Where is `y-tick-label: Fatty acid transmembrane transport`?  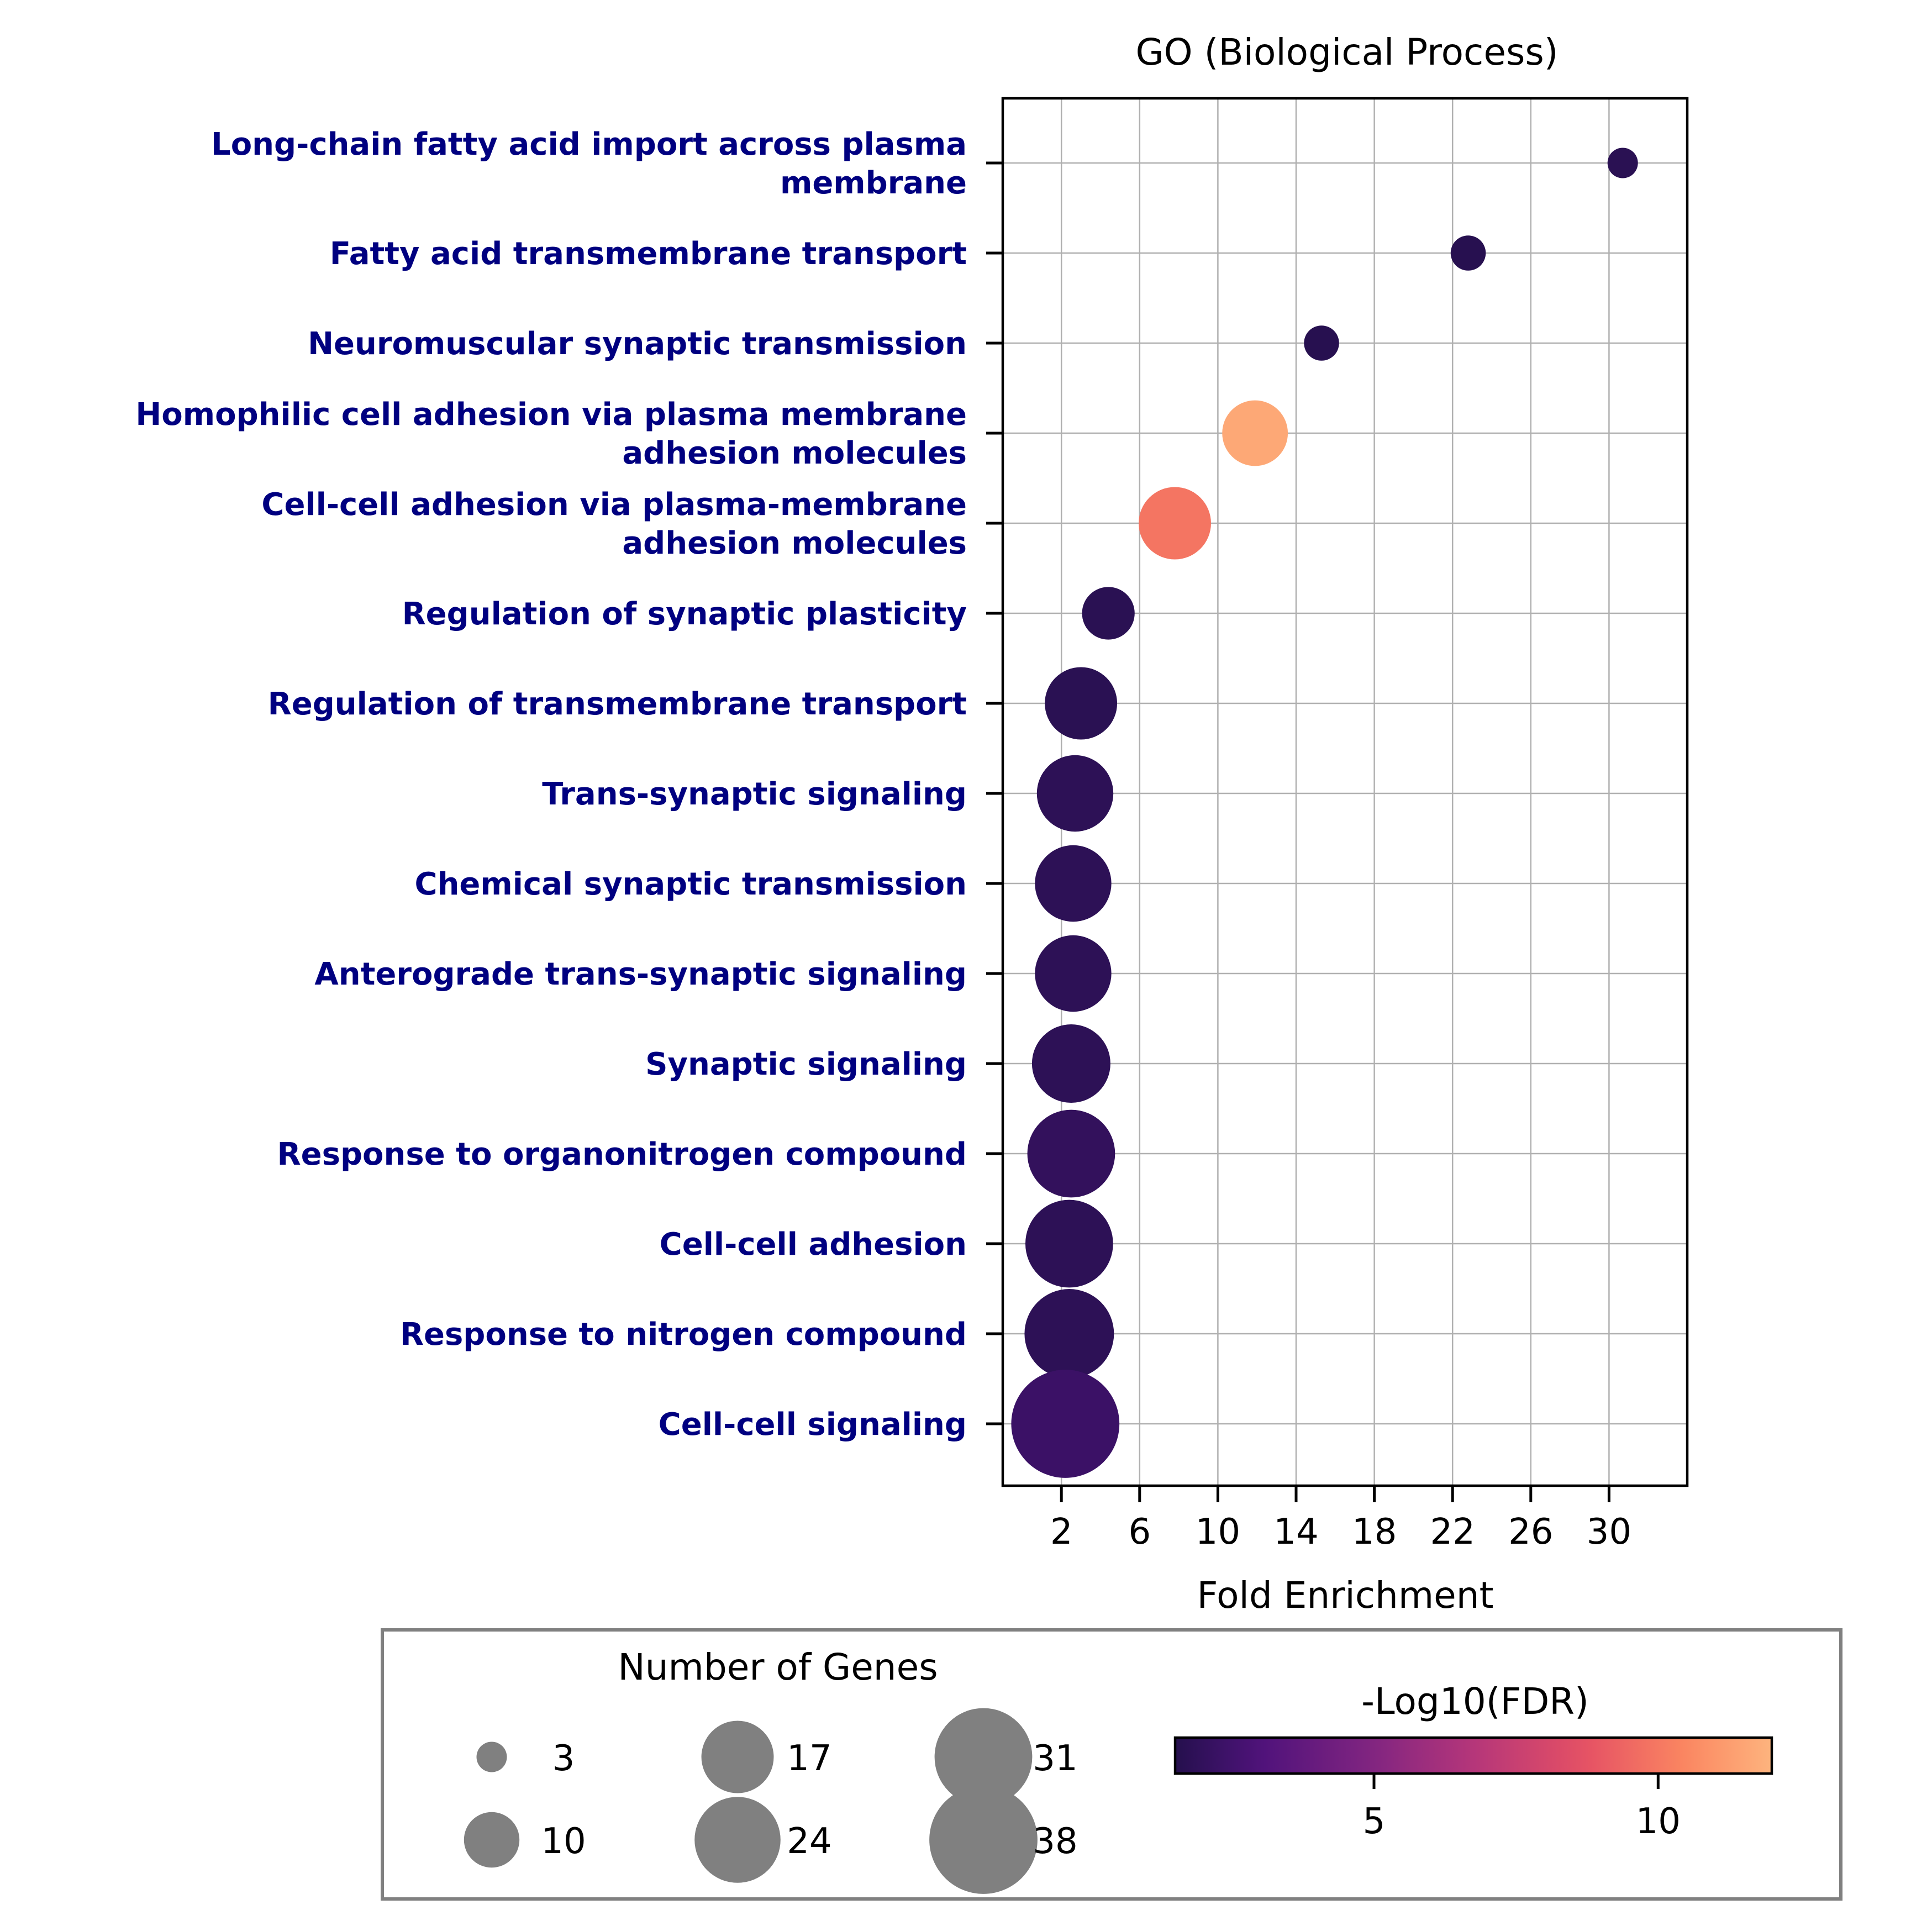 y-tick-label: Fatty acid transmembrane transport is located at coordinates (648, 254).